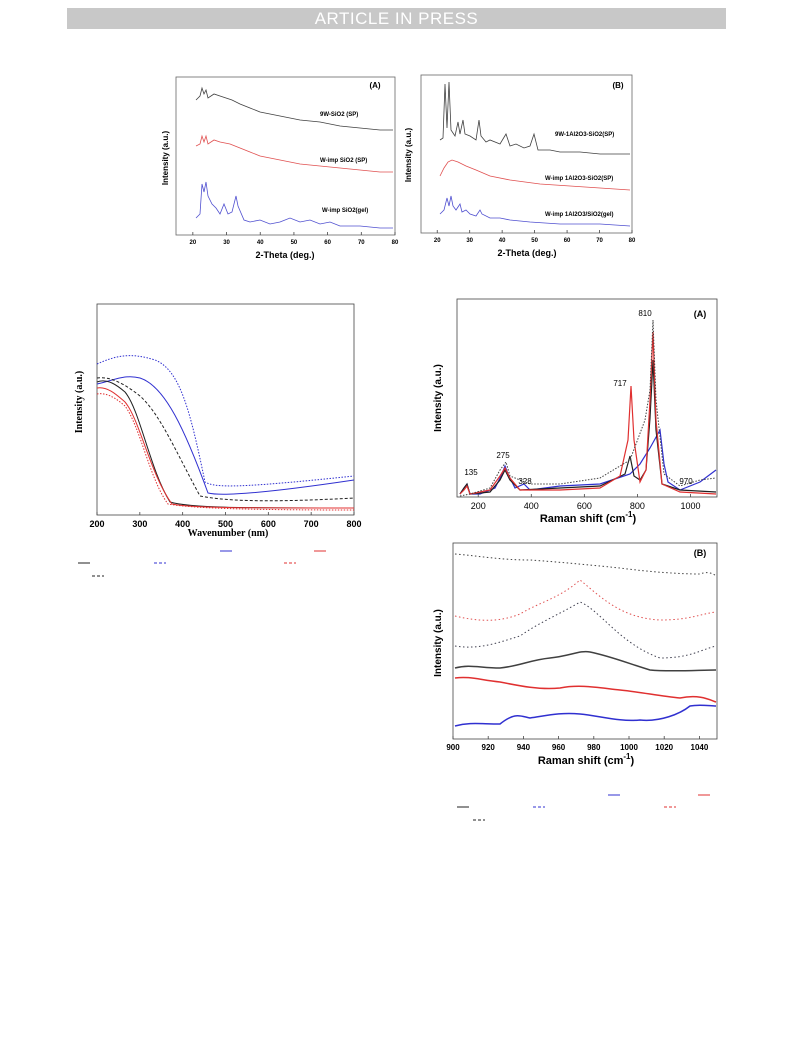 This screenshot has width=793, height=1057. I want to click on series-label: 9W-SiO2 (SP), so click(339, 115).